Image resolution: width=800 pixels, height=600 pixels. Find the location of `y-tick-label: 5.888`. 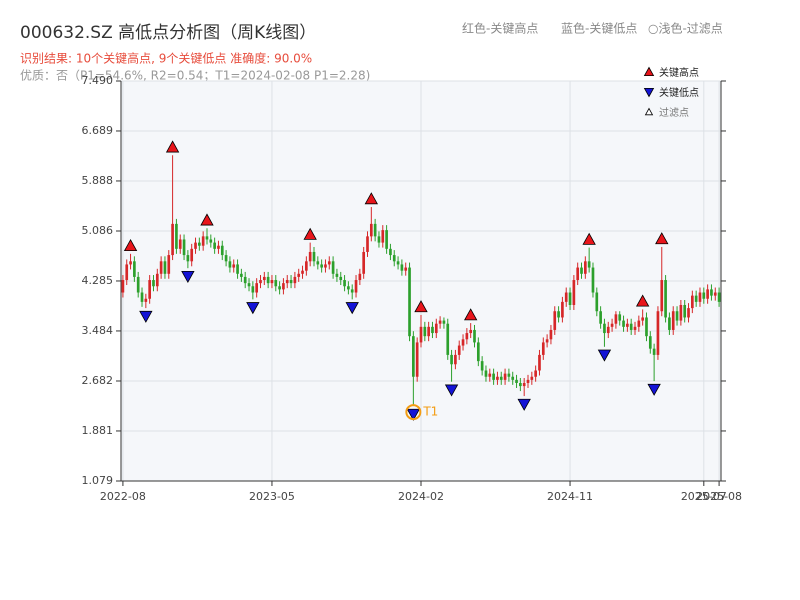

y-tick-label: 5.888 is located at coordinates (98, 180).